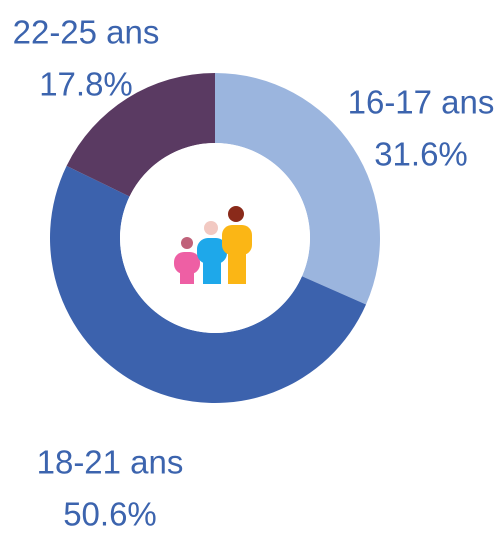  I want to click on slice-category-label: 16-17 ans, so click(421, 102).